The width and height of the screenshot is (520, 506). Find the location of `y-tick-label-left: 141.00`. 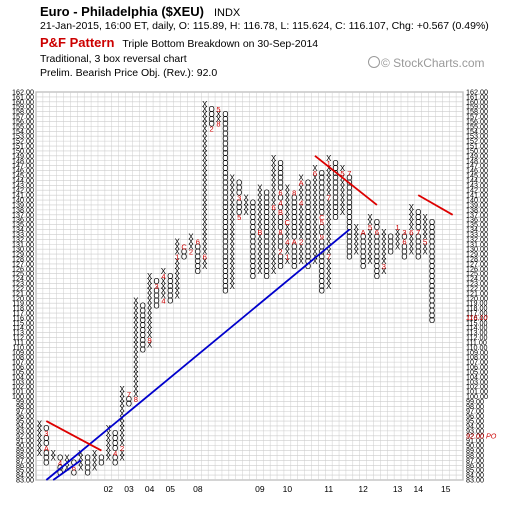

y-tick-label-left: 141.00 is located at coordinates (23, 195).